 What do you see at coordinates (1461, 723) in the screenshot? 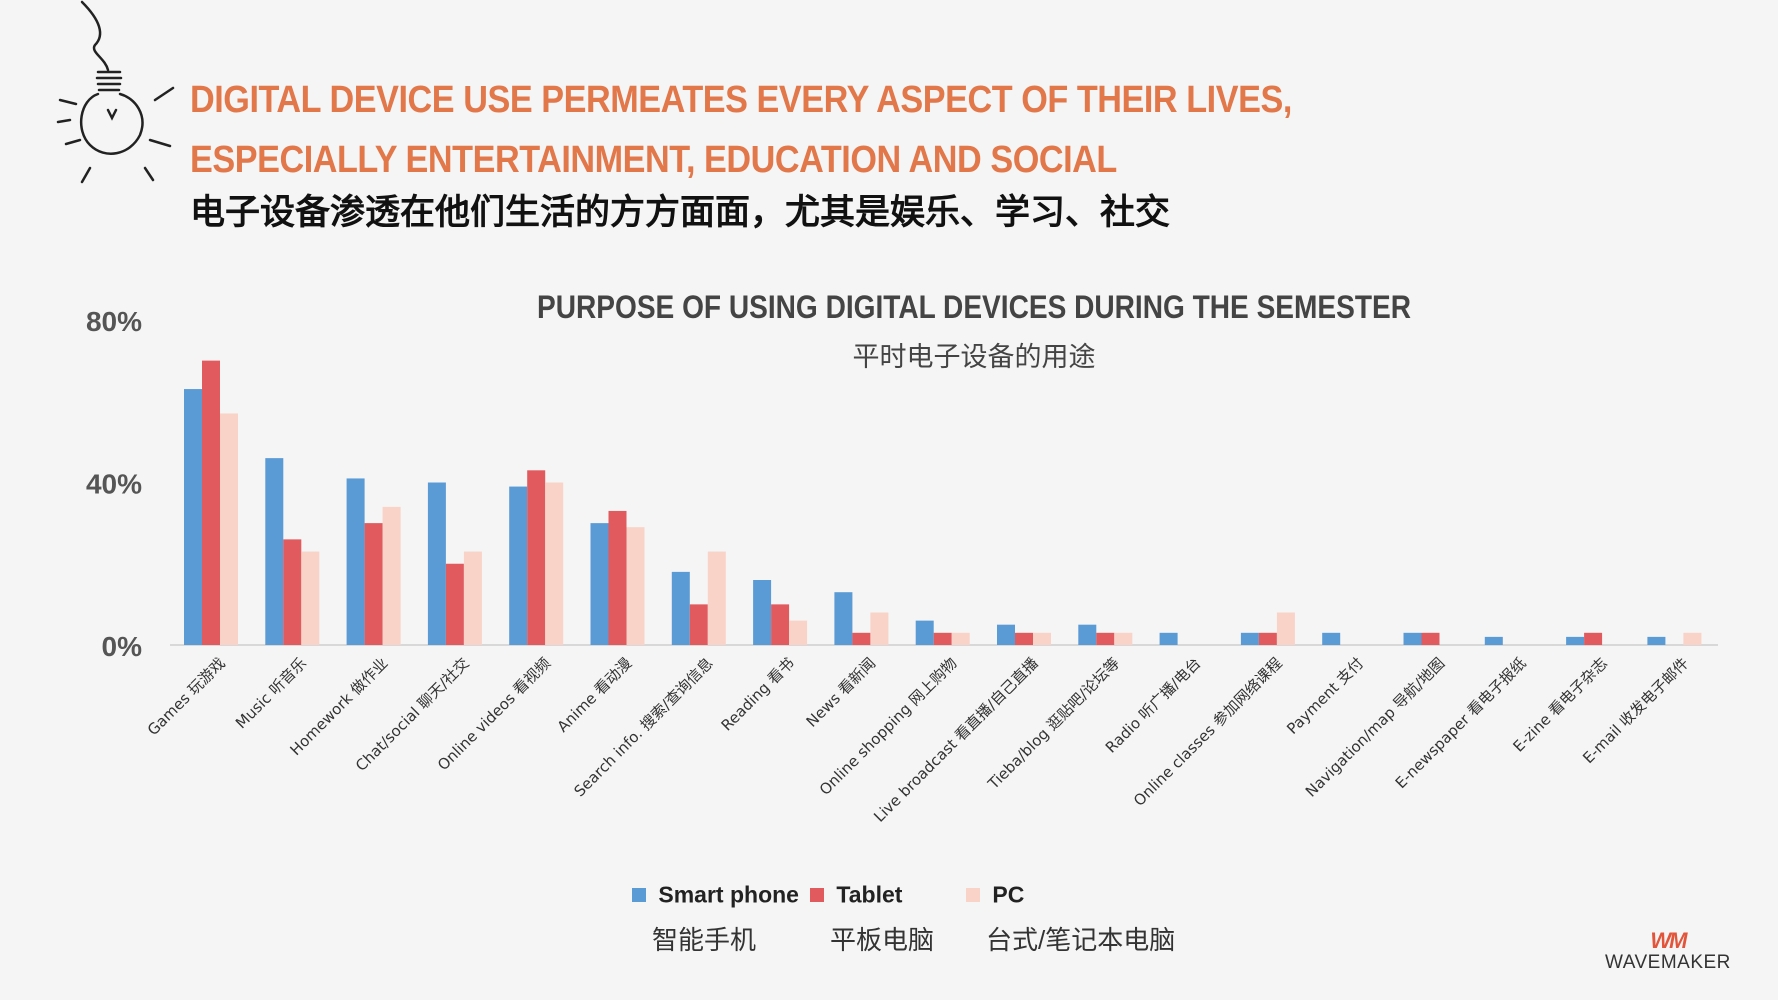
I see `x-tick-label: E-newspaper 看电子报纸` at bounding box center [1461, 723].